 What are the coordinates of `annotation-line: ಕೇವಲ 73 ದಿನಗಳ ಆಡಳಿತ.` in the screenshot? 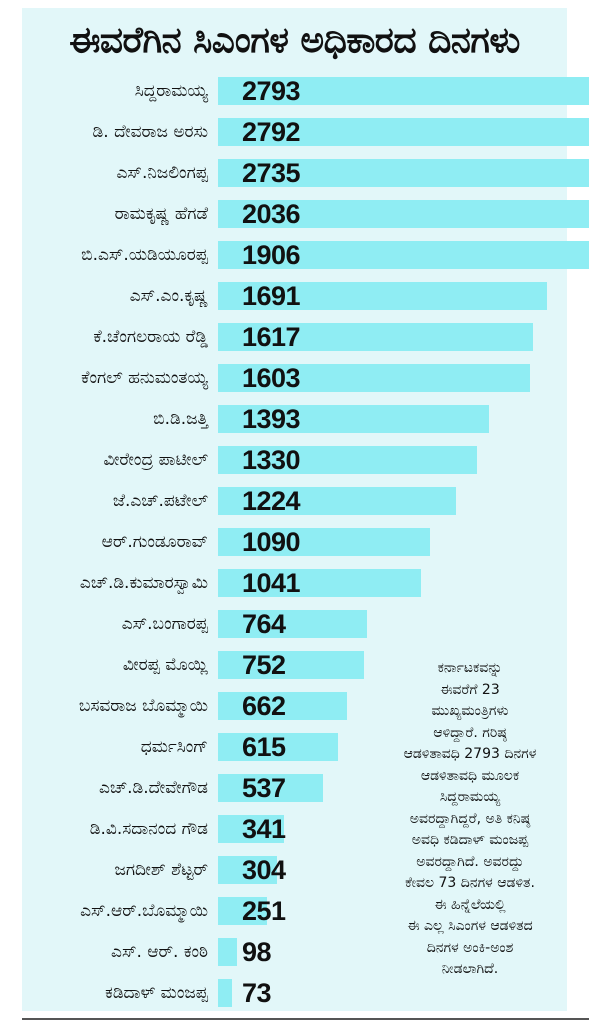 It's located at (470, 883).